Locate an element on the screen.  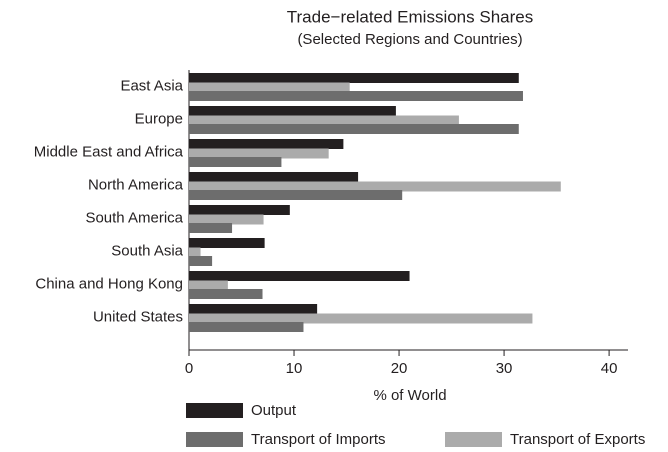
legend-label: Output is located at coordinates (274, 410).